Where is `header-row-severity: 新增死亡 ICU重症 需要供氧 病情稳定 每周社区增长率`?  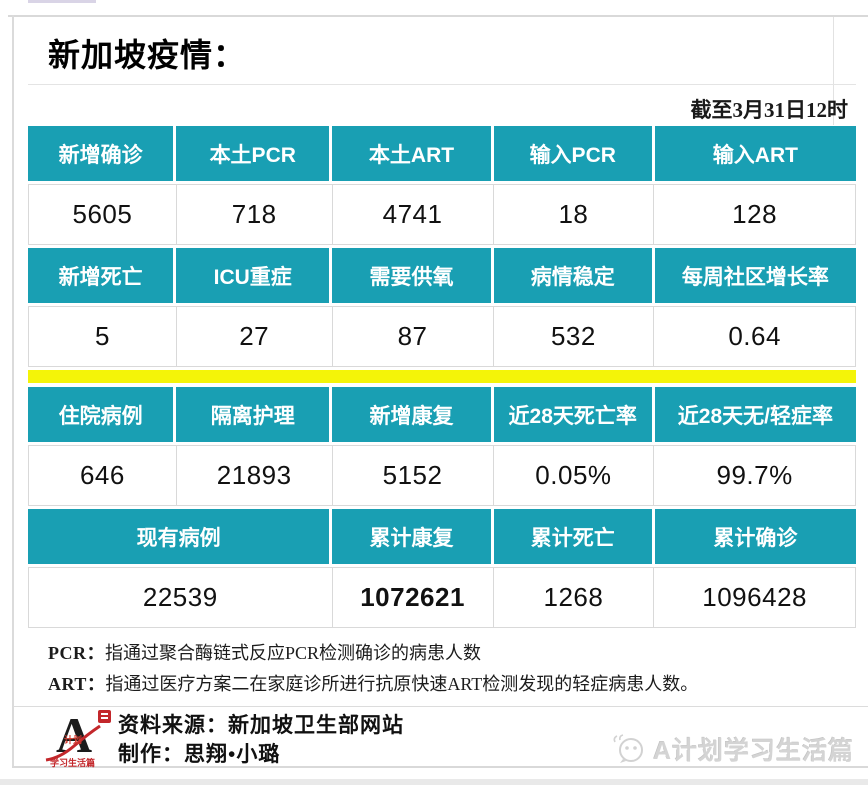 header-row-severity: 新增死亡 ICU重症 需要供氧 病情稳定 每周社区增长率 is located at coordinates (442, 275).